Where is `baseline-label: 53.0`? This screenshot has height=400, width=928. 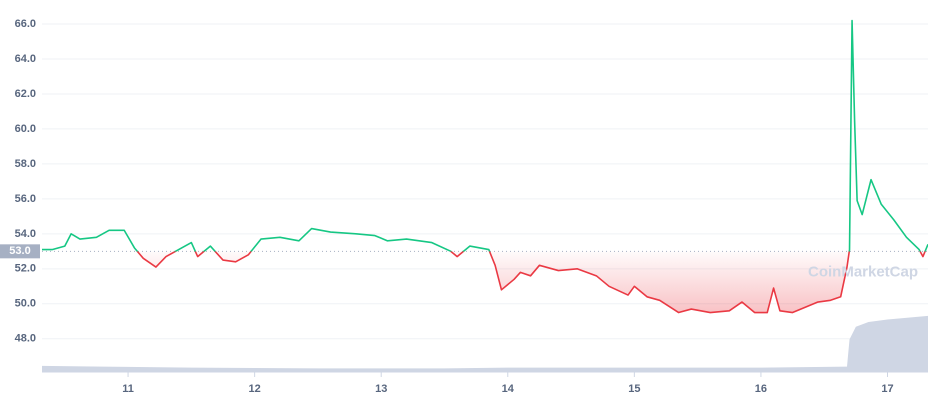
baseline-label: 53.0 is located at coordinates (19, 251).